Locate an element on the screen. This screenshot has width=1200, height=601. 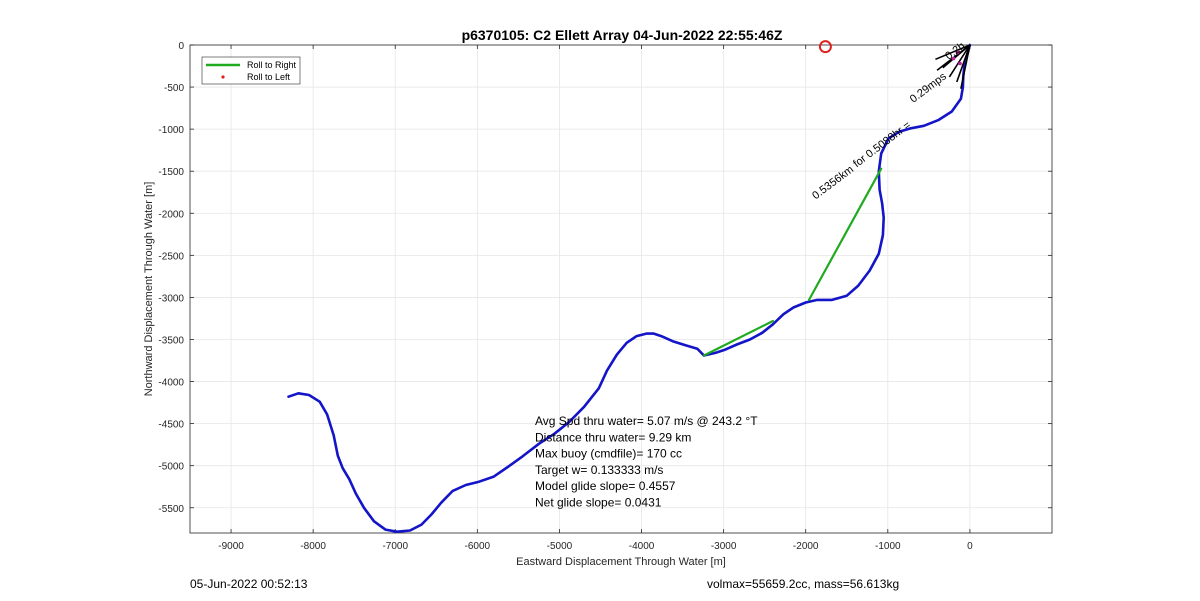
footer-timestamp: 05-Jun-2022 00:52:13 is located at coordinates (249, 584).